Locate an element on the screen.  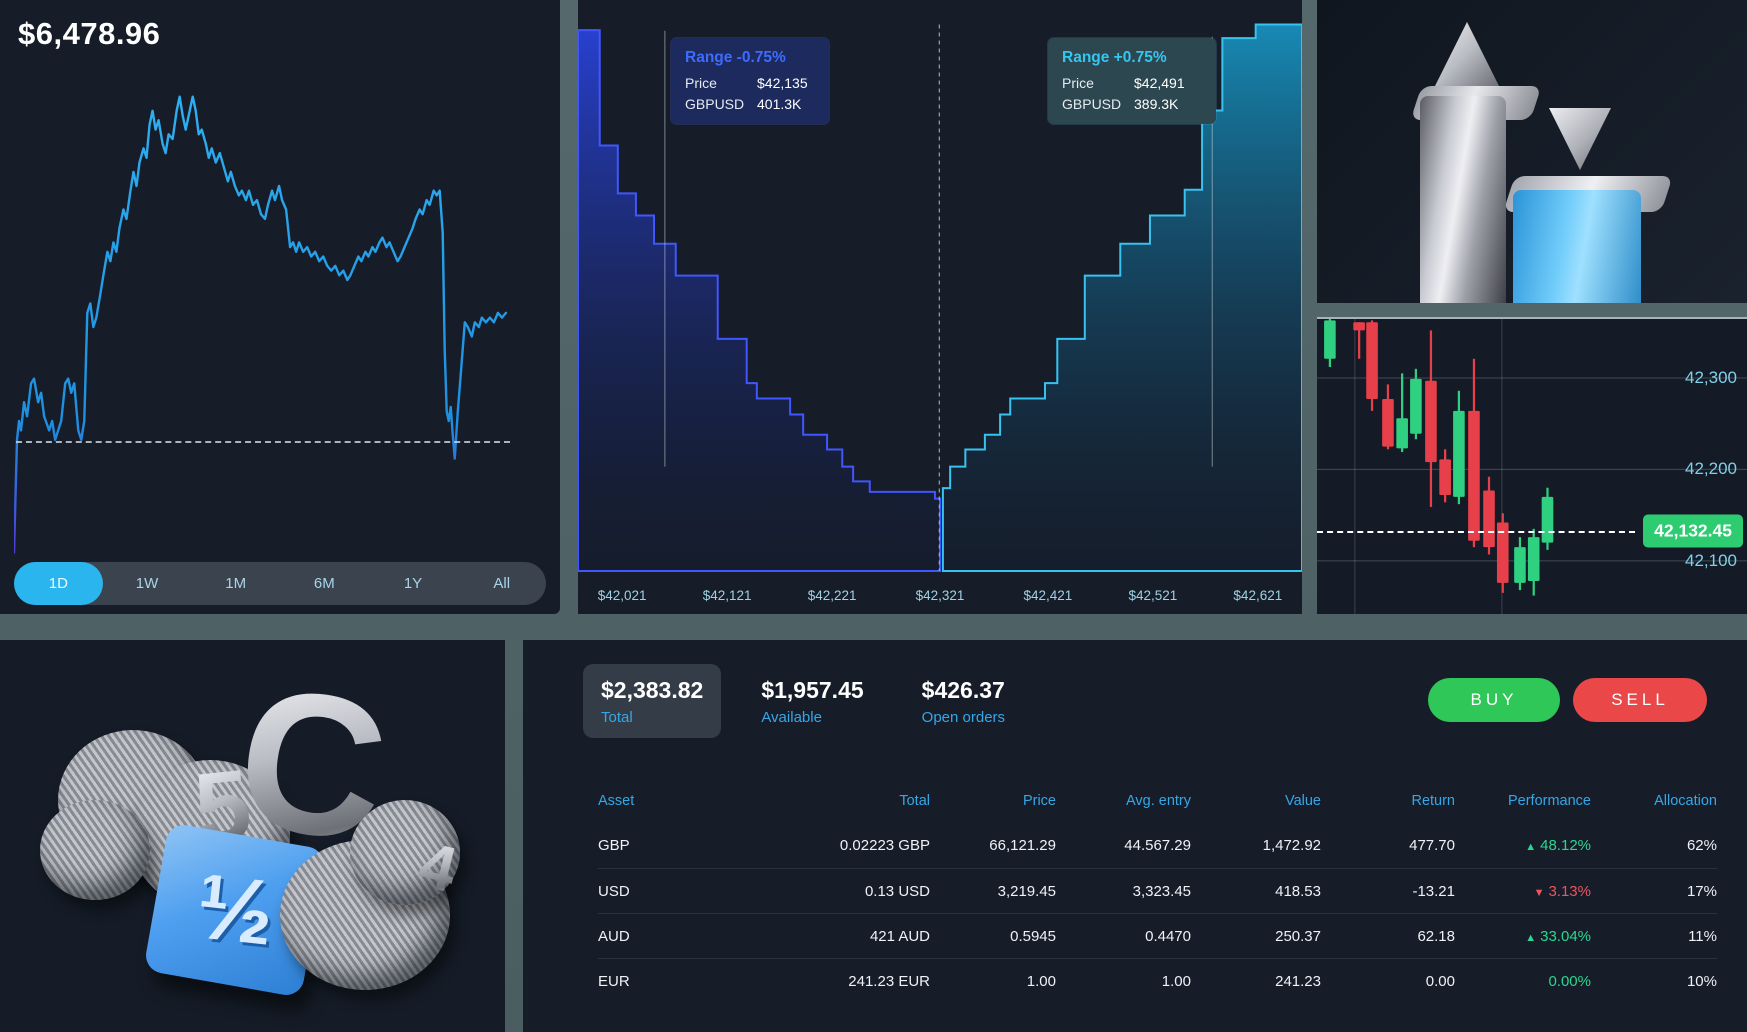
summary-open-orders: $426.37 Open orders is located at coordinates (963, 701).